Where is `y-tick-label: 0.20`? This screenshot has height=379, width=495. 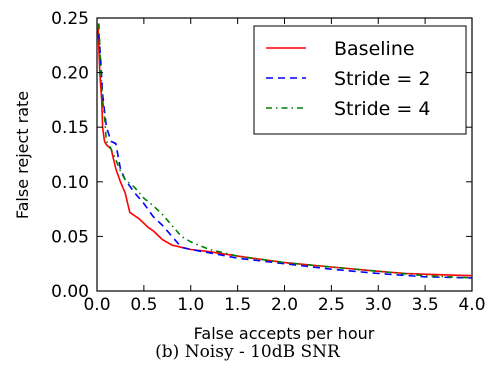 y-tick-label: 0.20 is located at coordinates (70, 74).